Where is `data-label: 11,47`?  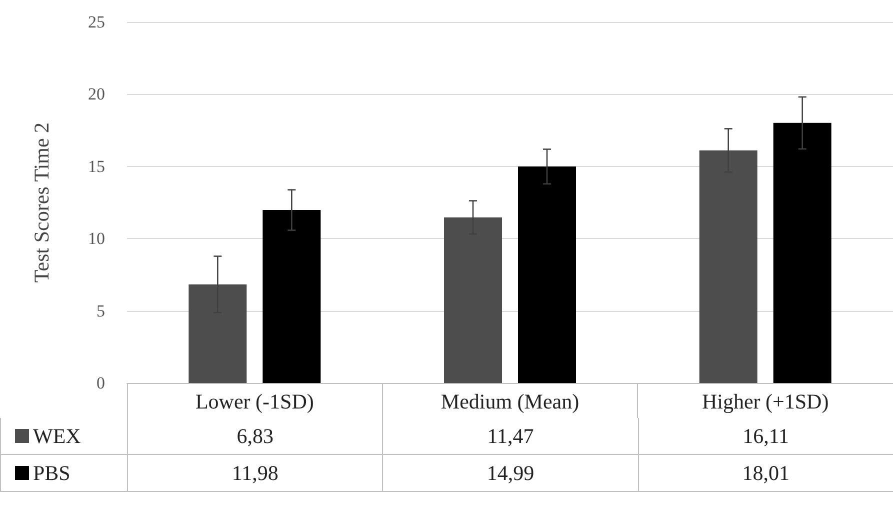
data-label: 11,47 is located at coordinates (510, 436).